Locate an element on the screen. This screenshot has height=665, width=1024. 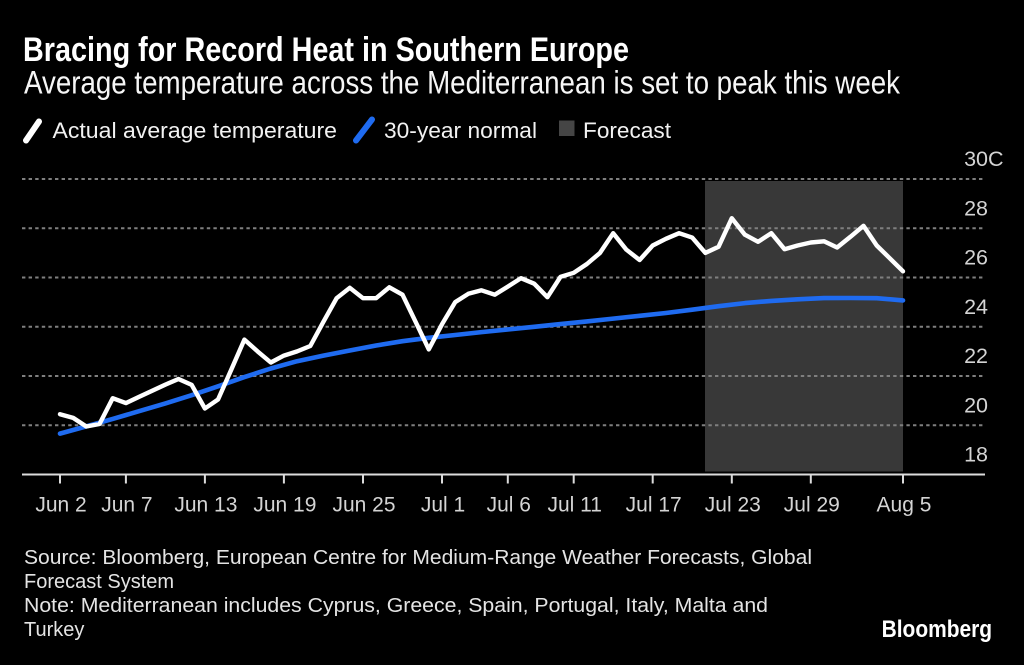
svg-text: 28 is located at coordinates (976, 208).